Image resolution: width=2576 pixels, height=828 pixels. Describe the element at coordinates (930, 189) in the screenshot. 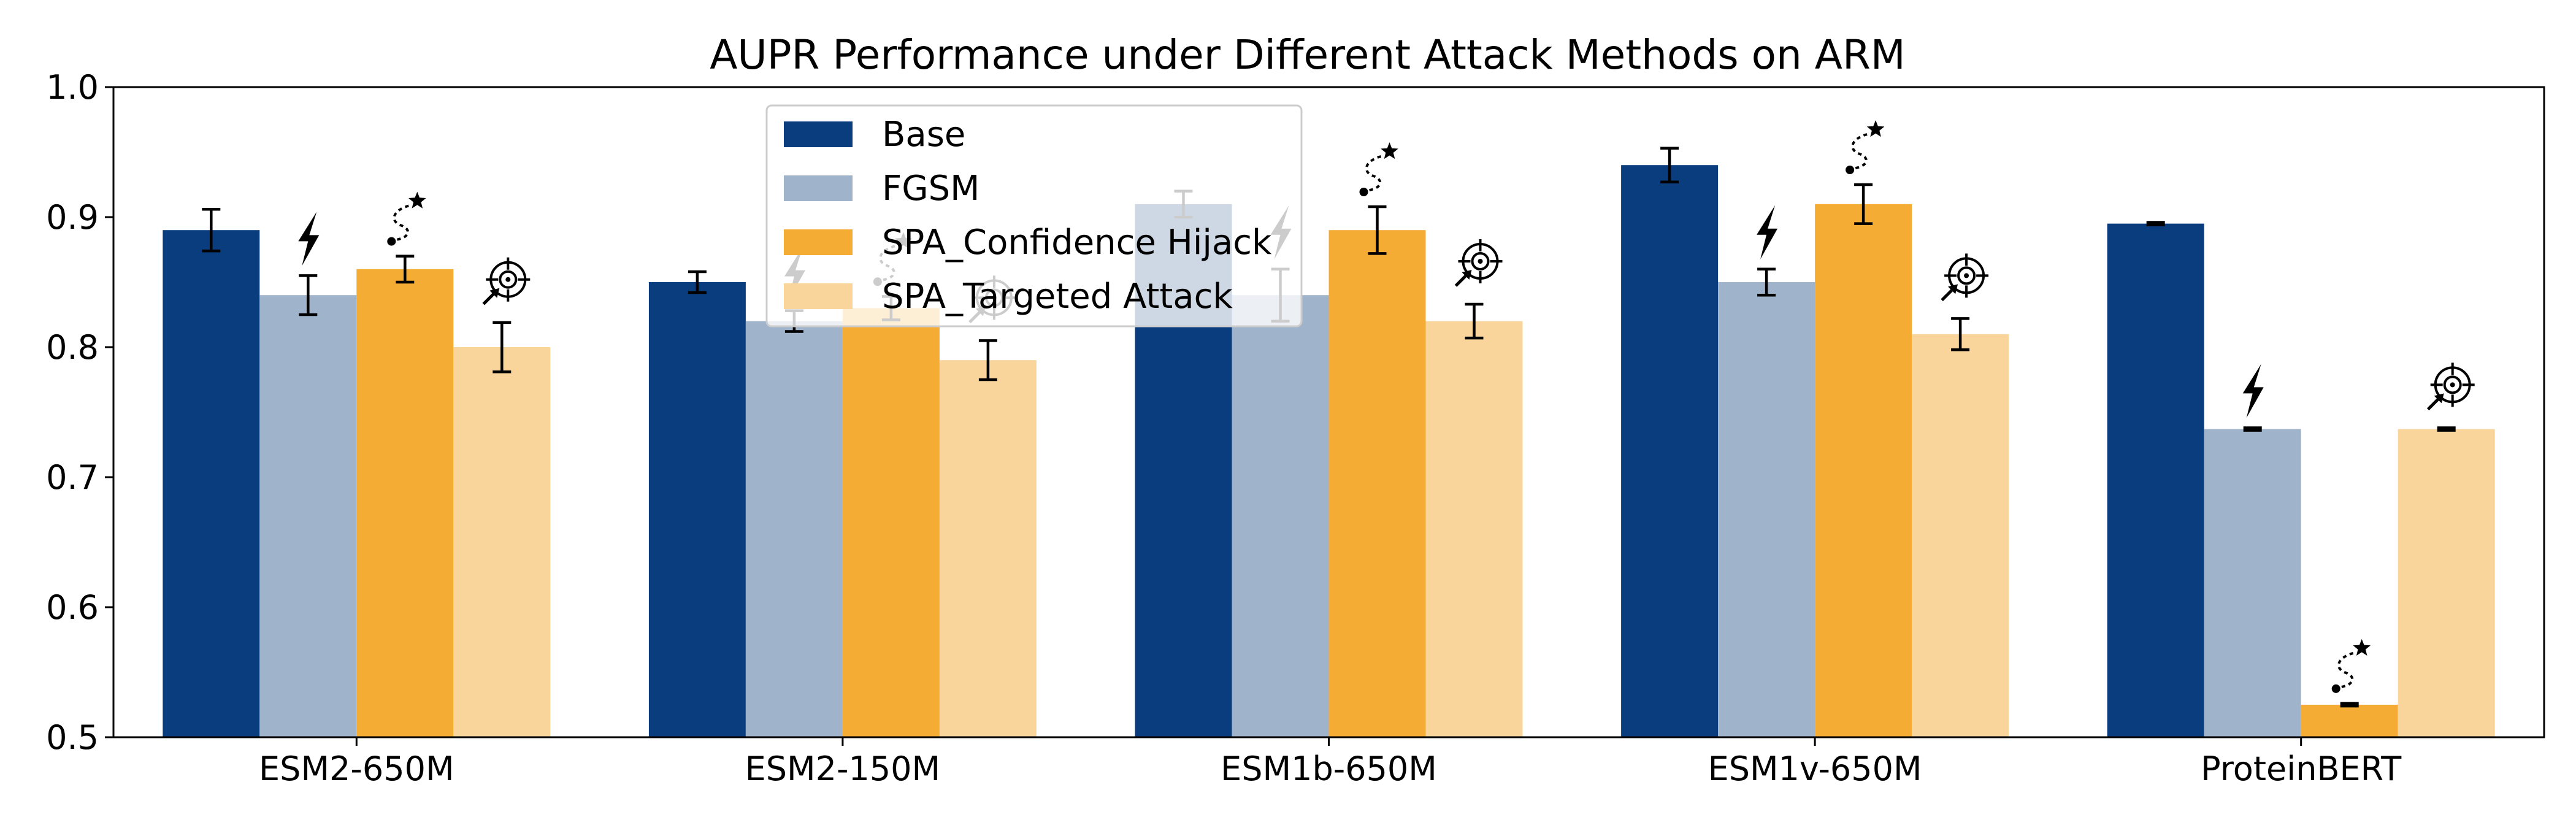

I see `legend-label: FGSM` at that location.